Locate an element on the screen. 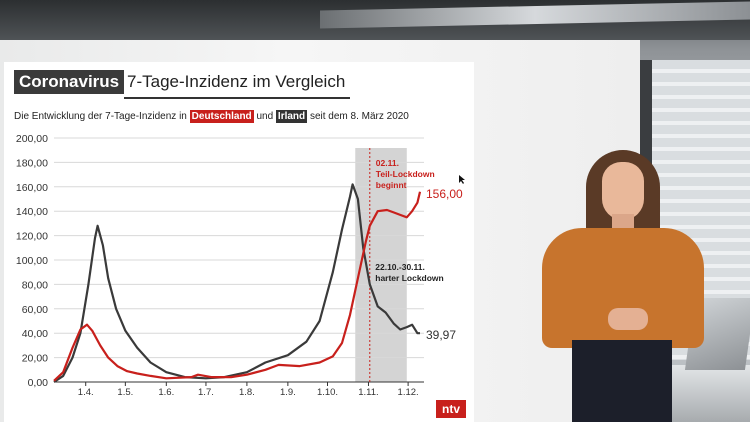 This screenshot has width=750, height=422. ntv-logo: ntv is located at coordinates (451, 409).